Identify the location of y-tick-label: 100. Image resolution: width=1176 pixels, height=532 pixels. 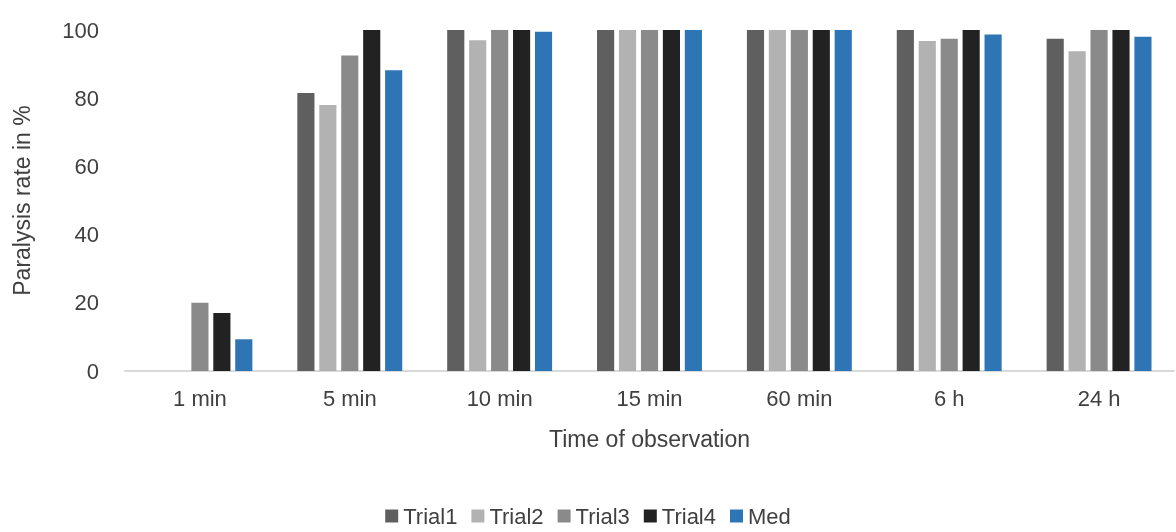
(80, 30).